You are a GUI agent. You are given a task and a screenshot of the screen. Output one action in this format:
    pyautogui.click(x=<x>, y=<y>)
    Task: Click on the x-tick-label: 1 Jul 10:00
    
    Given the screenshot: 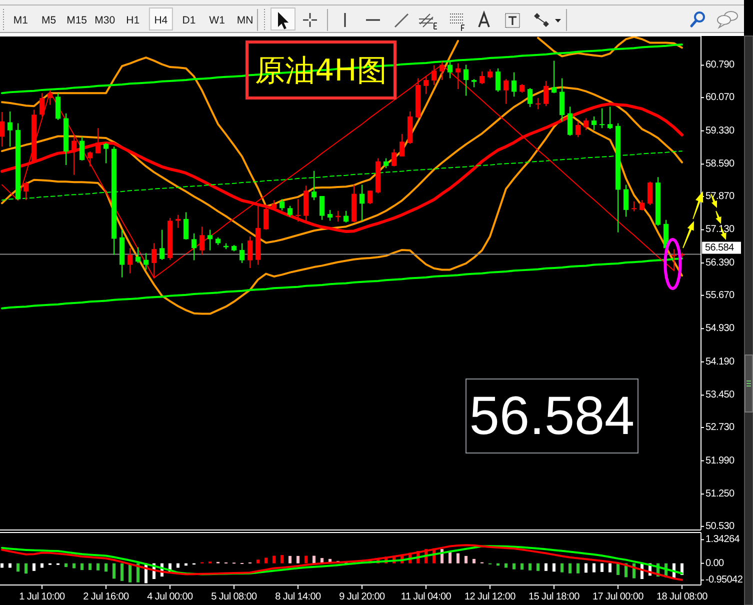 What is the action you would take?
    pyautogui.click(x=42, y=597)
    